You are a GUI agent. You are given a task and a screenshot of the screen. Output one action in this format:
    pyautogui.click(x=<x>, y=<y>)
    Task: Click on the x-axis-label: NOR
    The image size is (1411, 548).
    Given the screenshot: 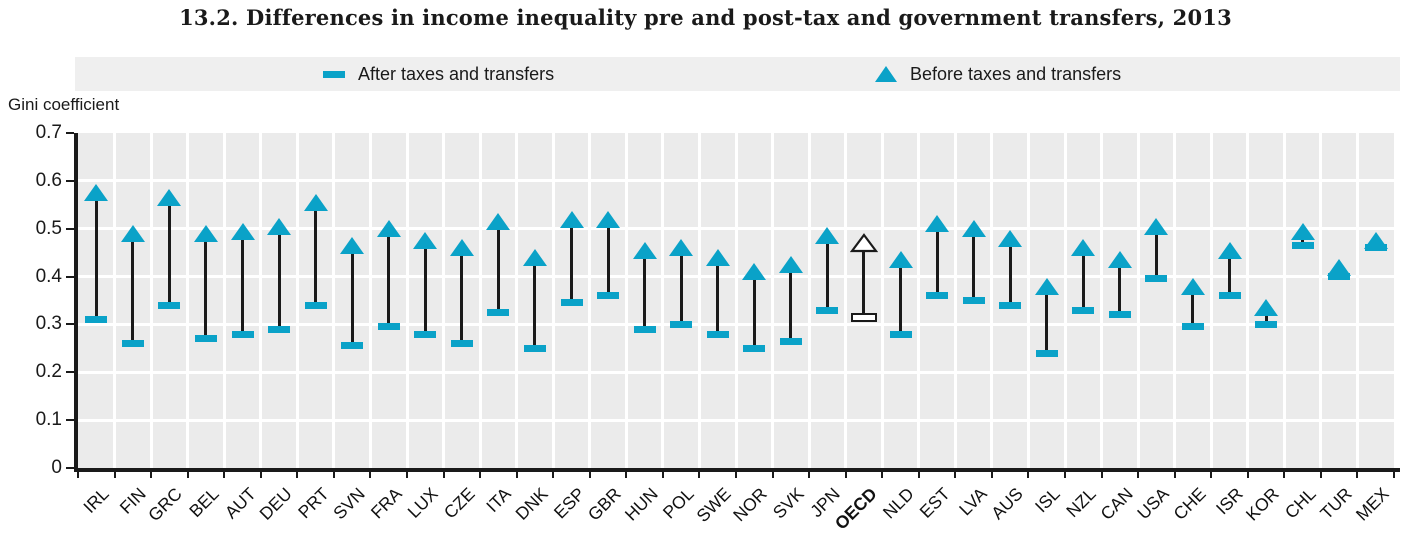 What is the action you would take?
    pyautogui.click(x=750, y=504)
    